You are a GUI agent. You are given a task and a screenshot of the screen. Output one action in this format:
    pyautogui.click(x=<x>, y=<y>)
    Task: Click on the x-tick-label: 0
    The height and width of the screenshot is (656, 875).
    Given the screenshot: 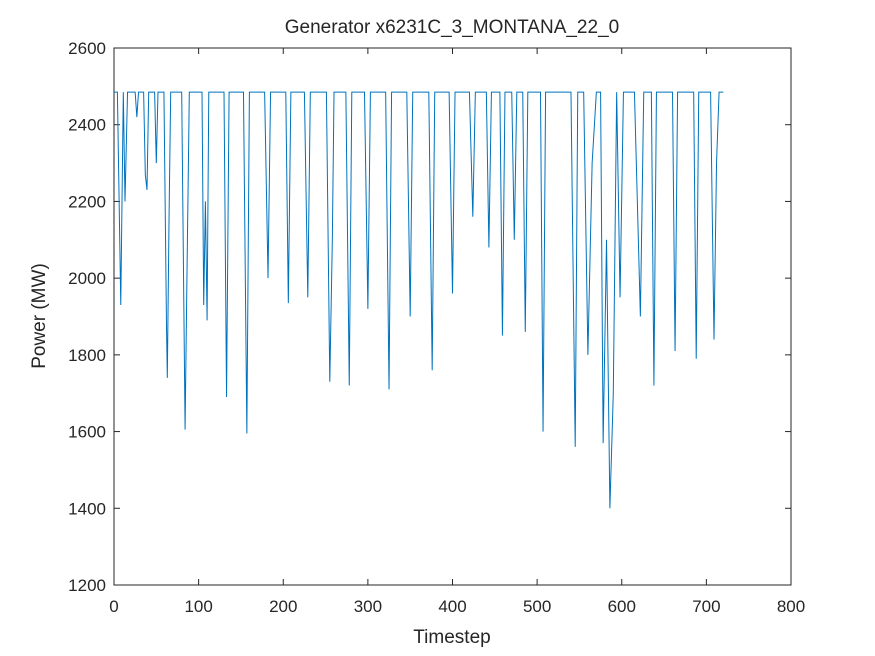 What is the action you would take?
    pyautogui.click(x=113, y=606)
    